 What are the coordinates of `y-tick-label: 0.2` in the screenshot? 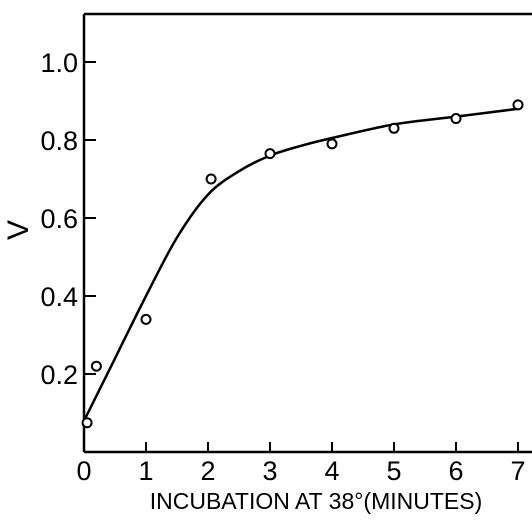 It's located at (59, 375).